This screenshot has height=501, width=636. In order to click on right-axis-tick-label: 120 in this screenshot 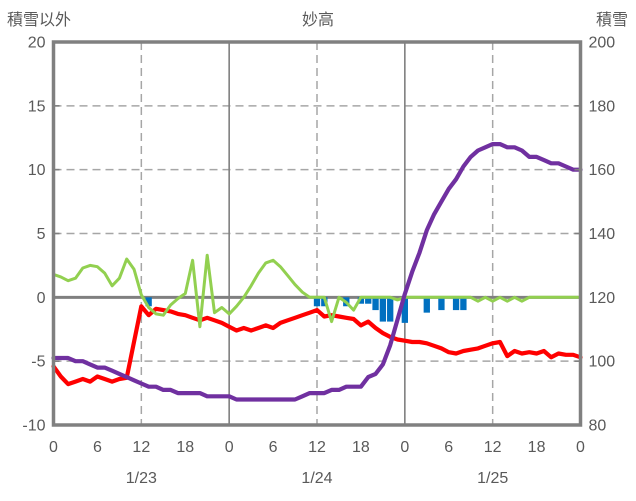, I will do `click(602, 298)`.